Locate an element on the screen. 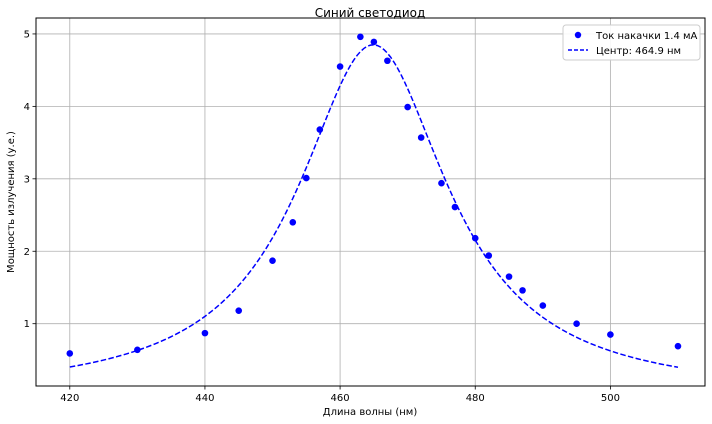 Image resolution: width=712 pixels, height=424 pixels. y-tick-label: 1 is located at coordinates (27, 324).